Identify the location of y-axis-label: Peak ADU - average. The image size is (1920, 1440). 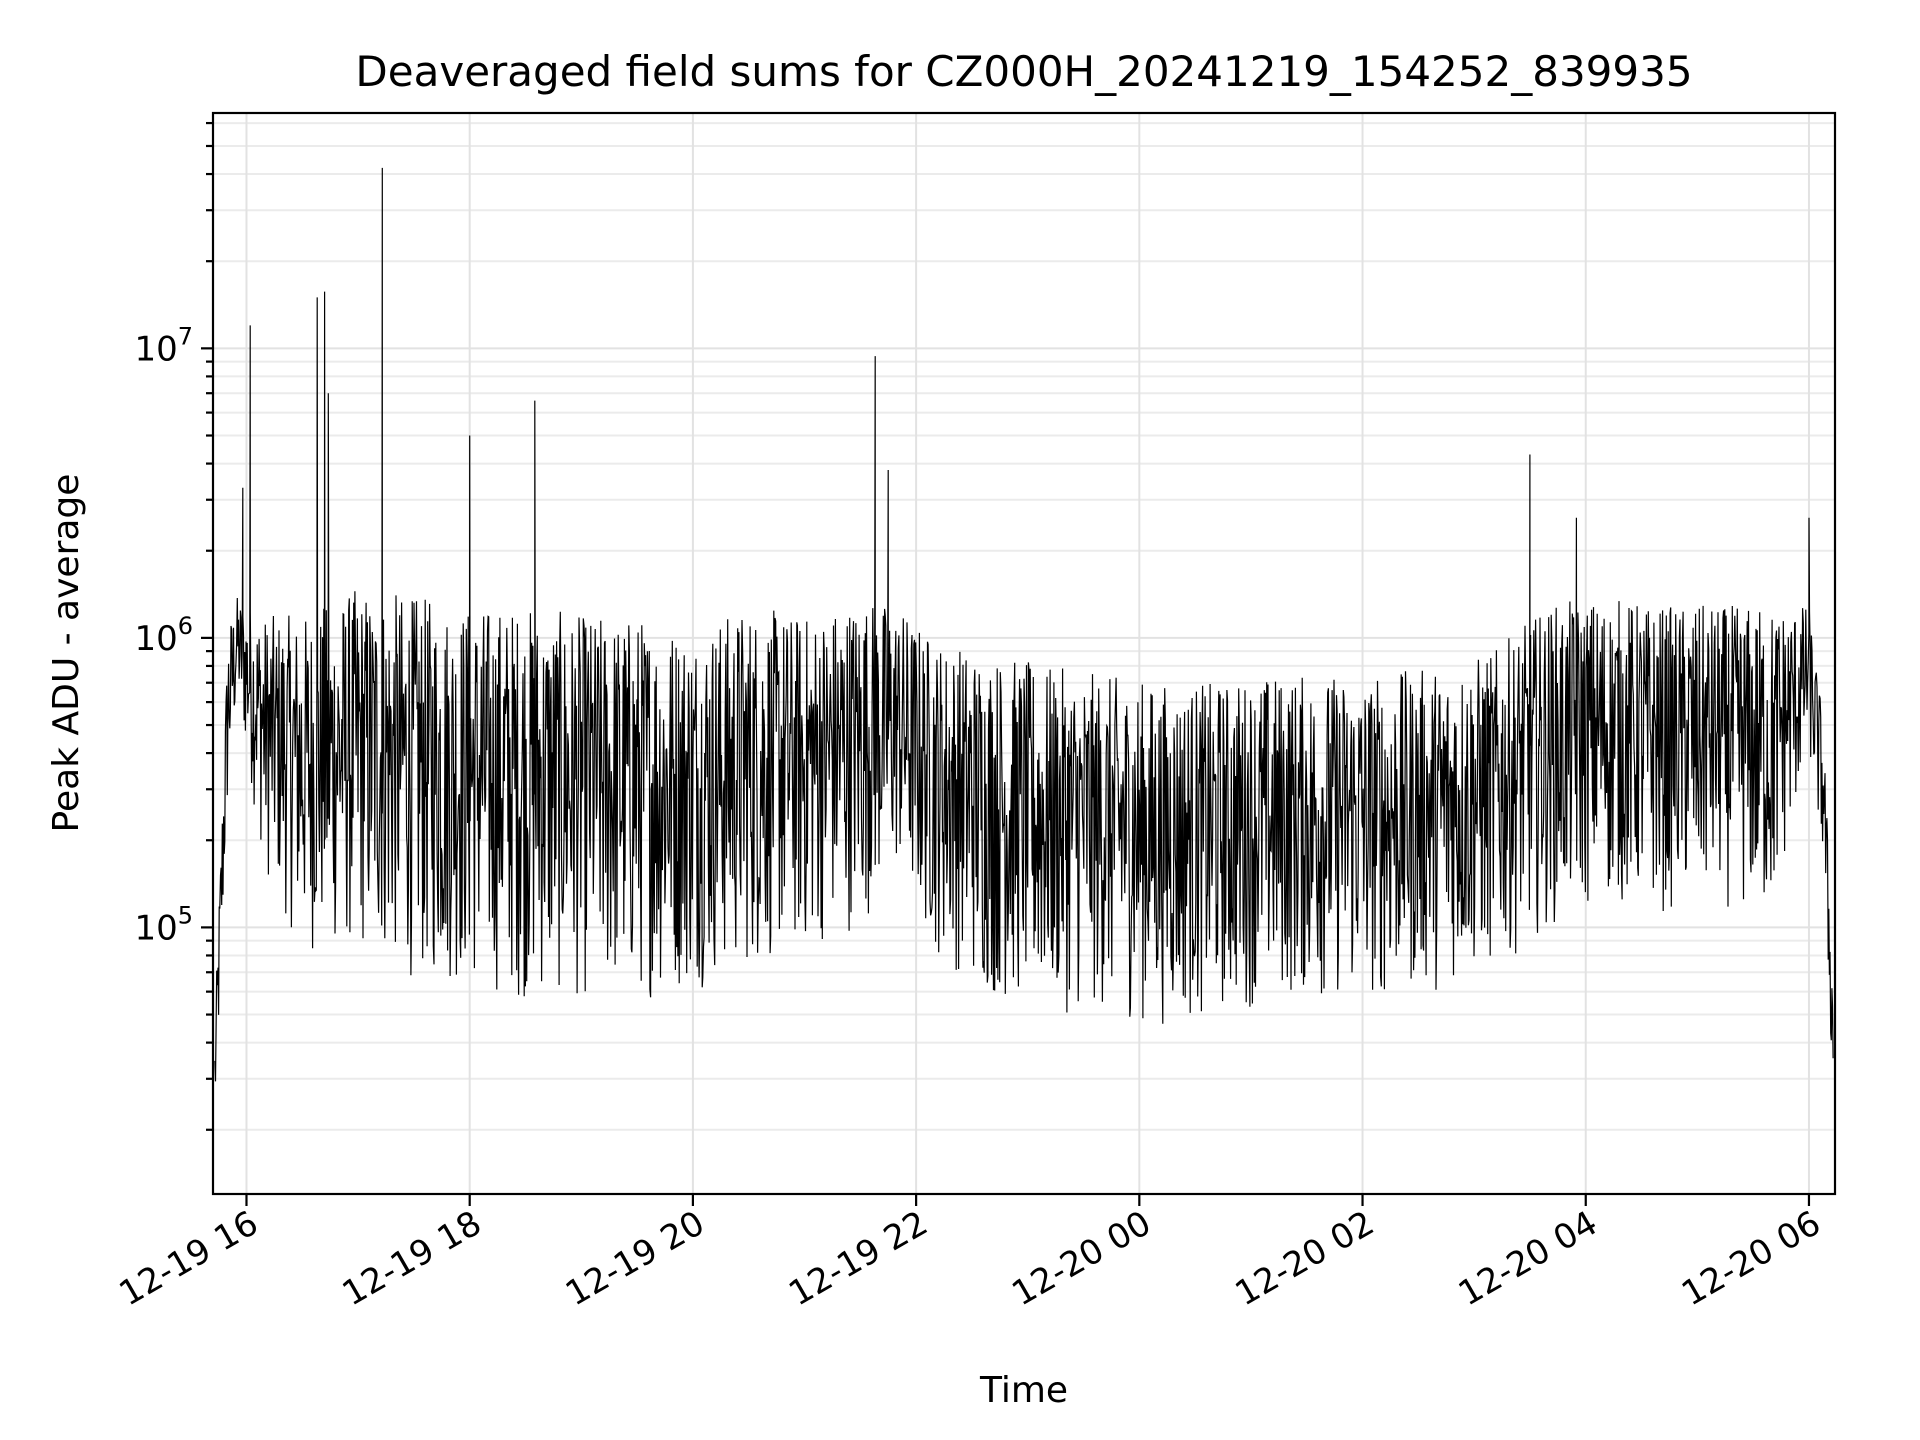
(66, 653).